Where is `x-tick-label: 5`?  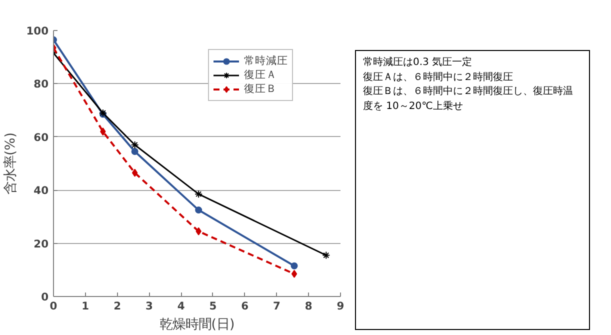
x-tick-label: 5 is located at coordinates (213, 306).